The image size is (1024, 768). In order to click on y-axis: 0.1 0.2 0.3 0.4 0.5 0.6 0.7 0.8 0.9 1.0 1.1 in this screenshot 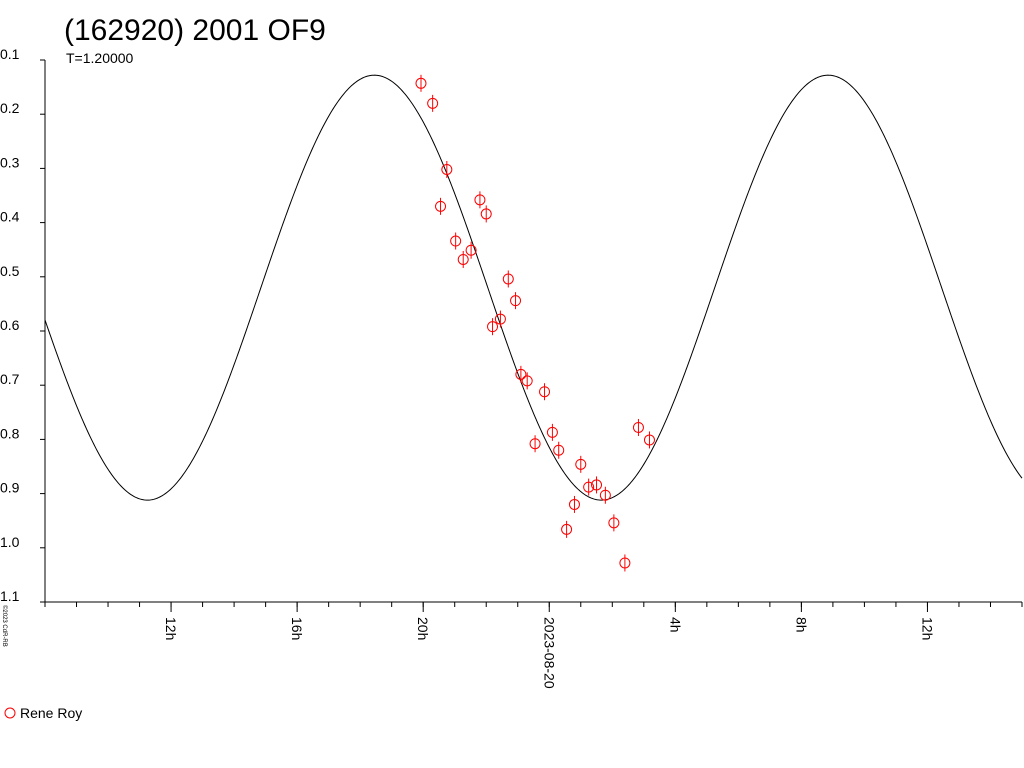, I will do `click(22, 325)`.